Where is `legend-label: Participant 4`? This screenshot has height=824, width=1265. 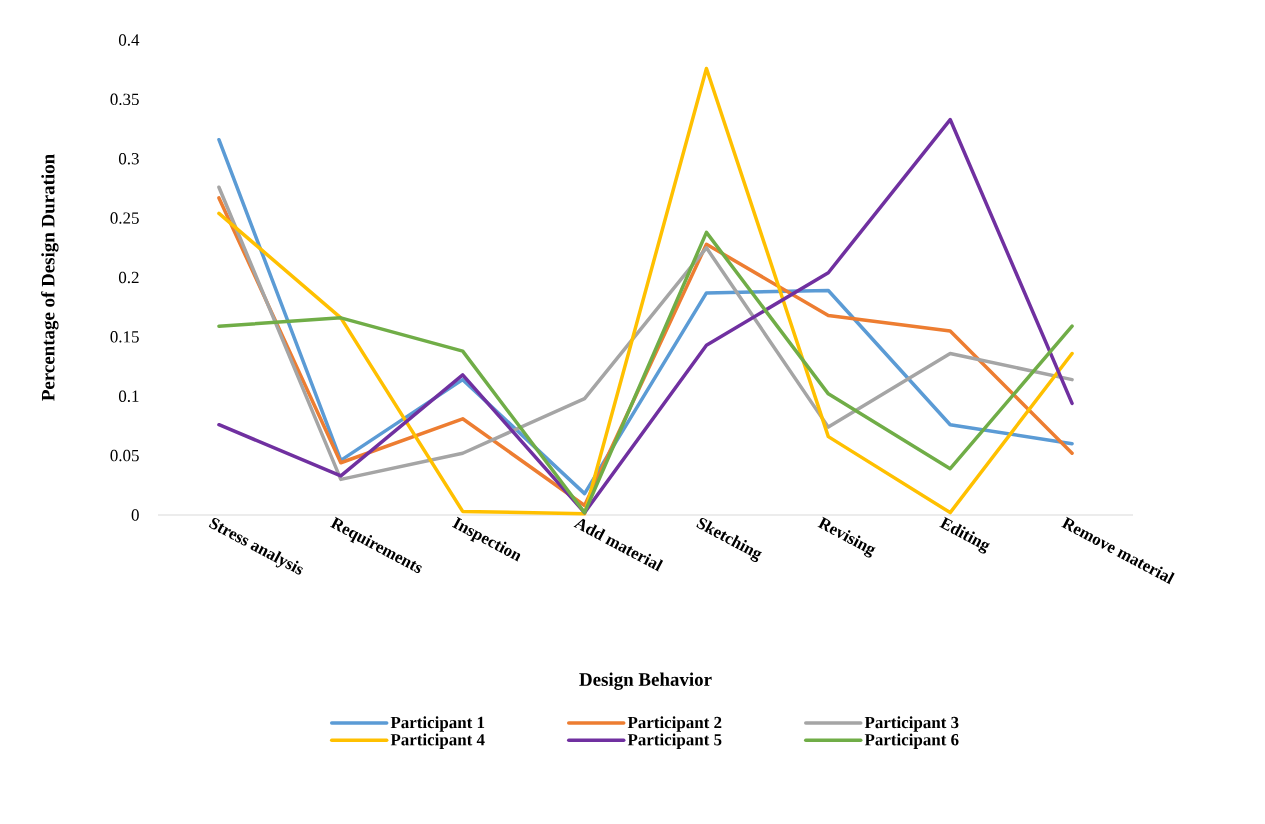
legend-label: Participant 4 is located at coordinates (437, 741).